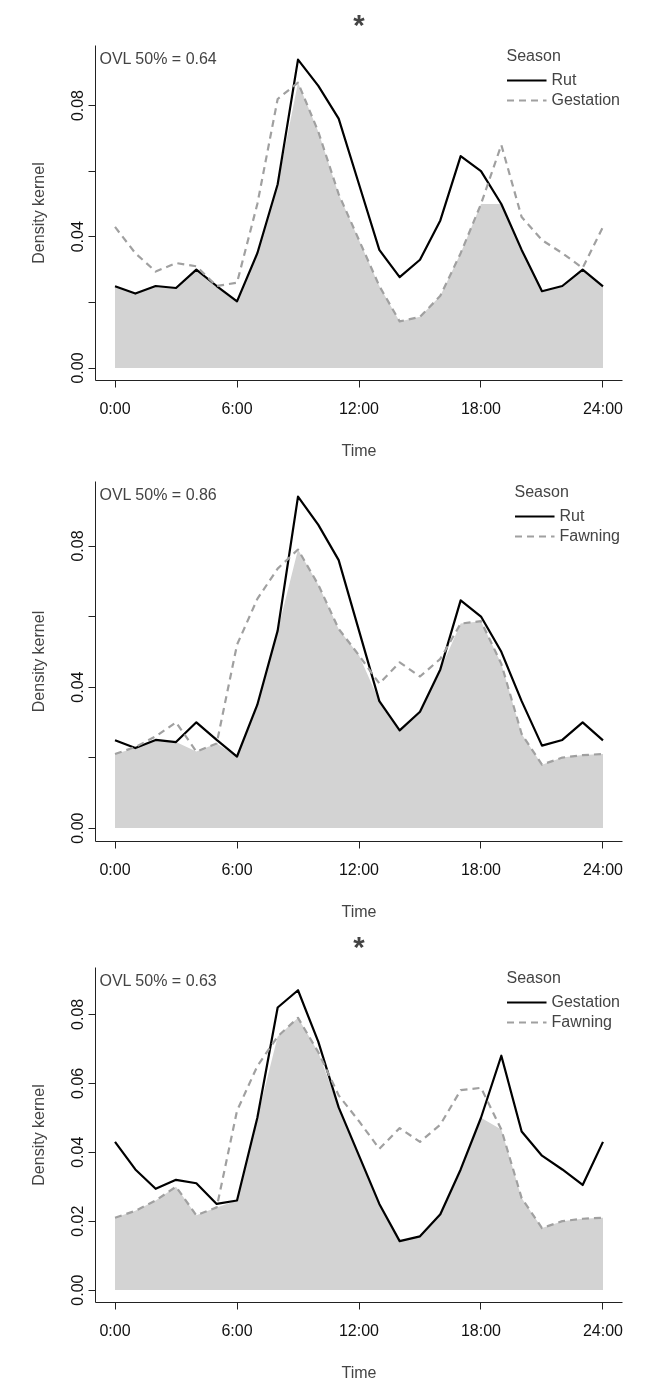 The width and height of the screenshot is (662, 1383). What do you see at coordinates (158, 494) in the screenshot?
I see `annotation: OVL 50% = 0.86` at bounding box center [158, 494].